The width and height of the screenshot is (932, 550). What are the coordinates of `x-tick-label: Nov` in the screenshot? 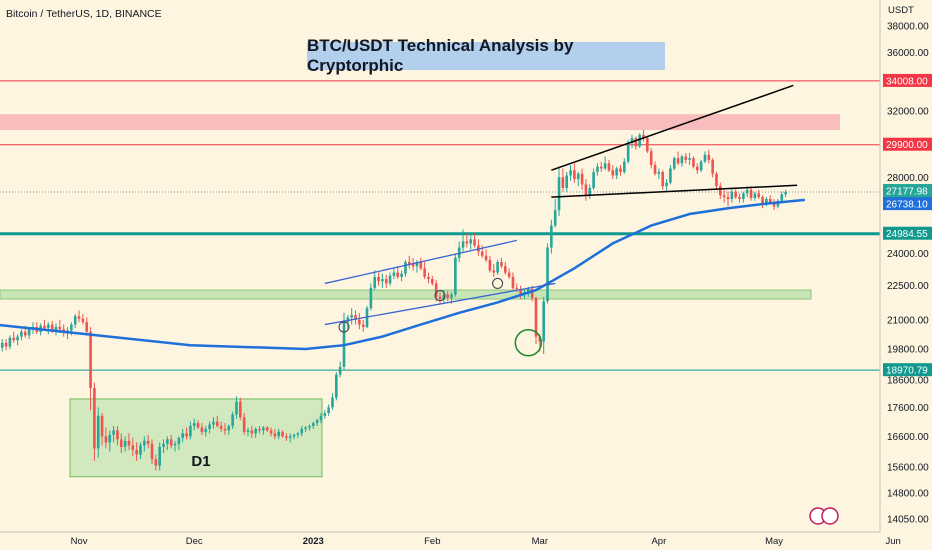 It's located at (79, 541).